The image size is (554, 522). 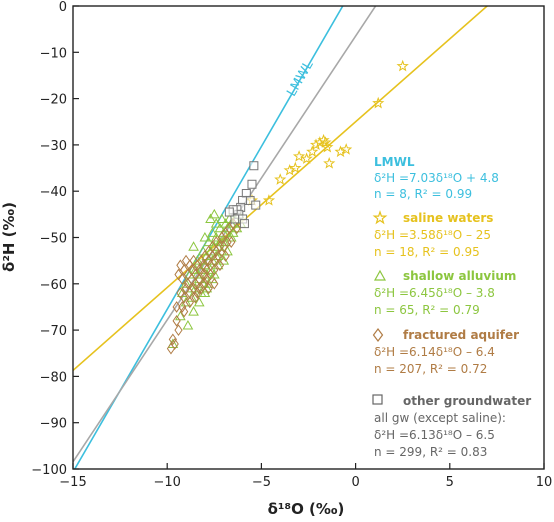 I want to click on lmwl-line-label: LMWL, so click(x=300, y=79).